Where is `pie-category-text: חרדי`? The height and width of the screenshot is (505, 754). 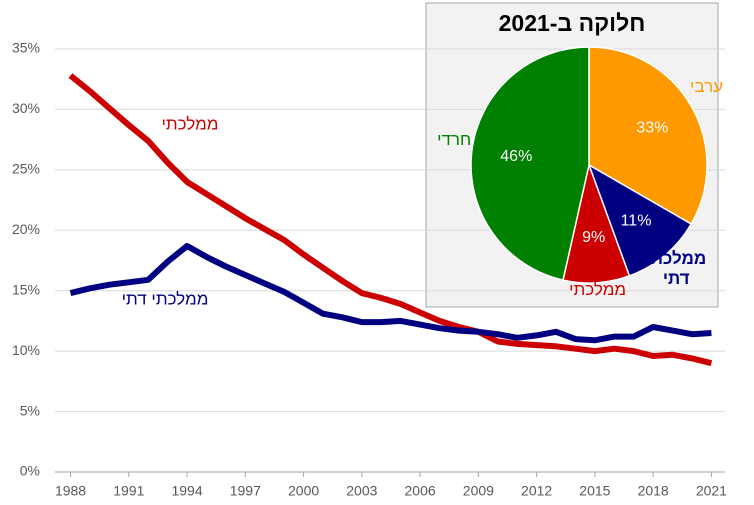 pie-category-text: חרדי is located at coordinates (454, 139).